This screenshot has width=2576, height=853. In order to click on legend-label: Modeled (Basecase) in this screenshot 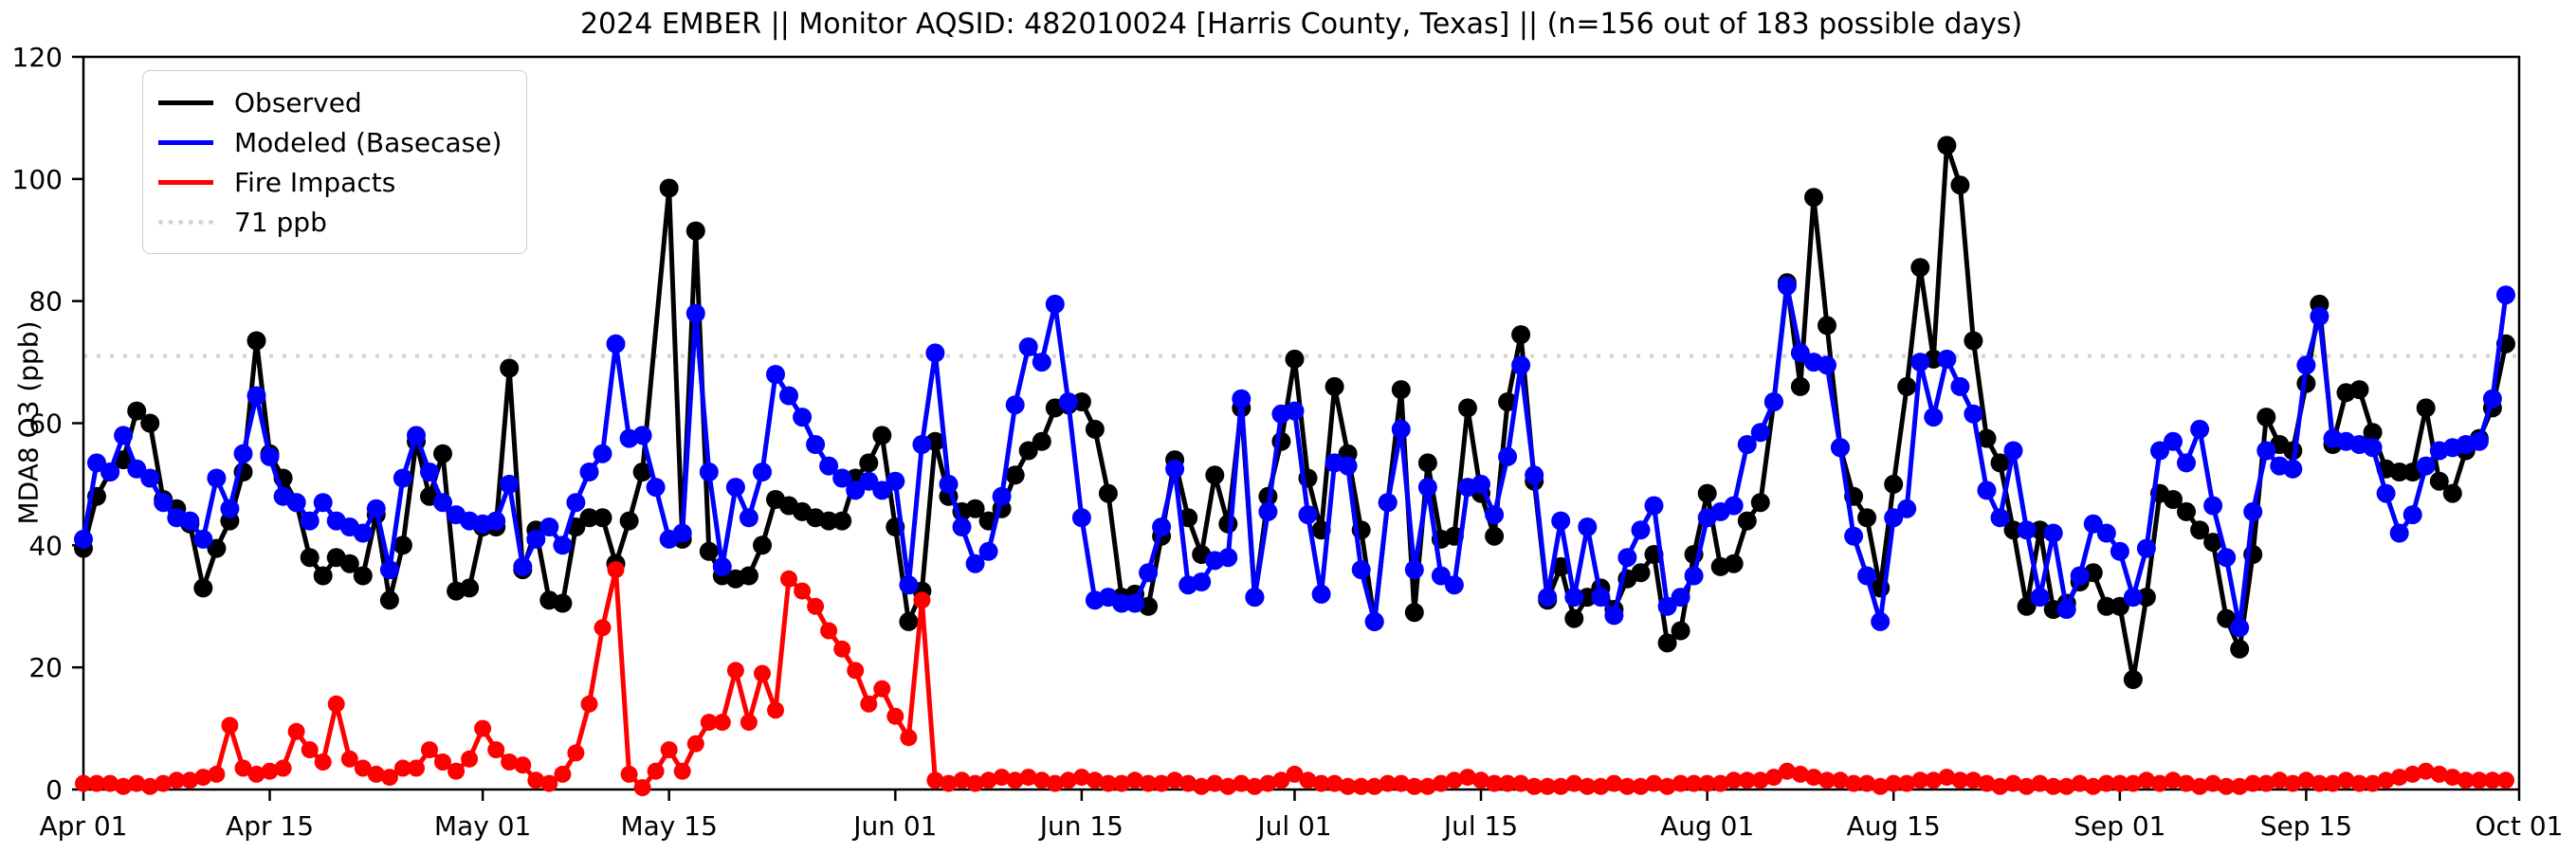, I will do `click(368, 142)`.